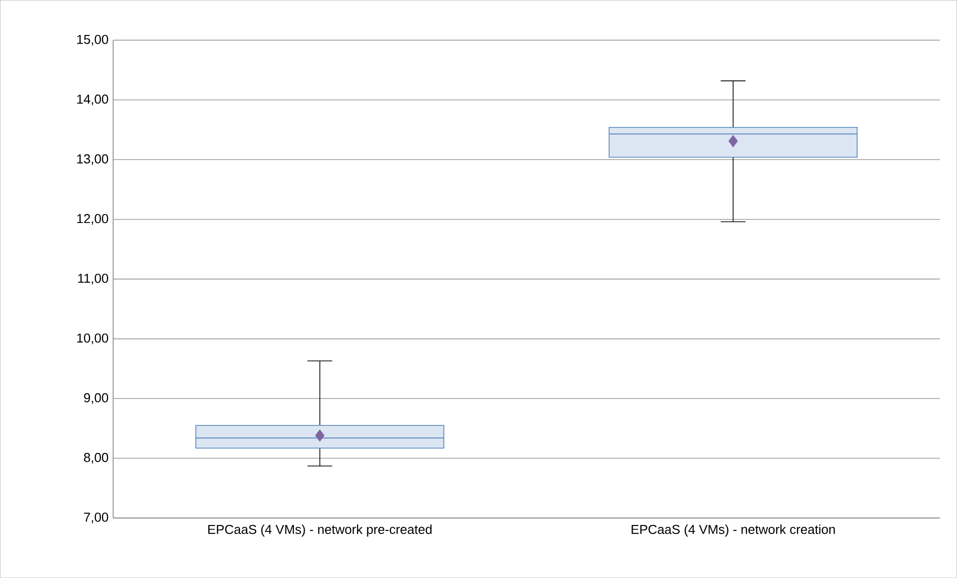 Image resolution: width=957 pixels, height=578 pixels. What do you see at coordinates (93, 279) in the screenshot?
I see `y-tick-label: 11,00` at bounding box center [93, 279].